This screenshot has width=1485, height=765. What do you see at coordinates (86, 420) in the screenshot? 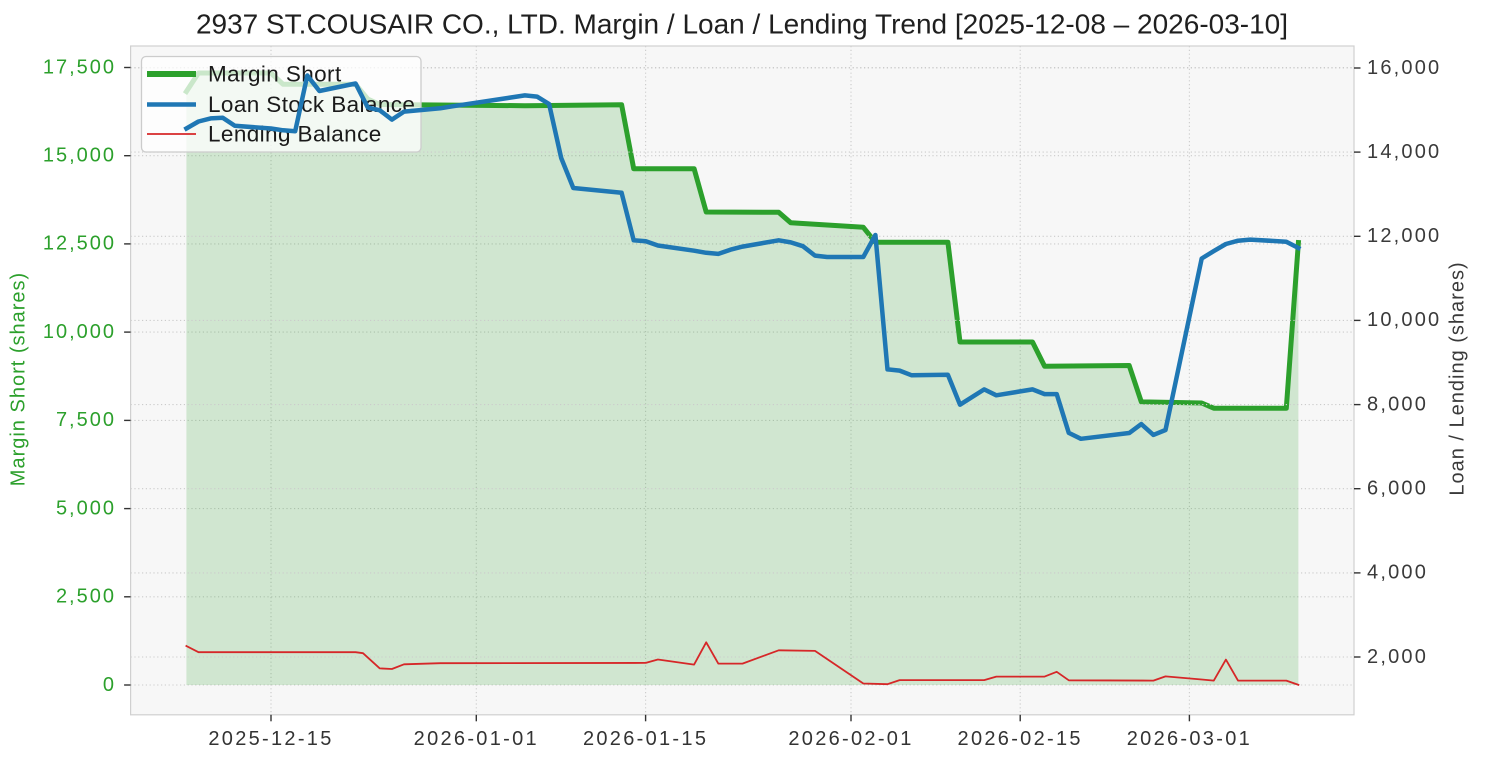
I see `svg-text: 7,500` at bounding box center [86, 420].